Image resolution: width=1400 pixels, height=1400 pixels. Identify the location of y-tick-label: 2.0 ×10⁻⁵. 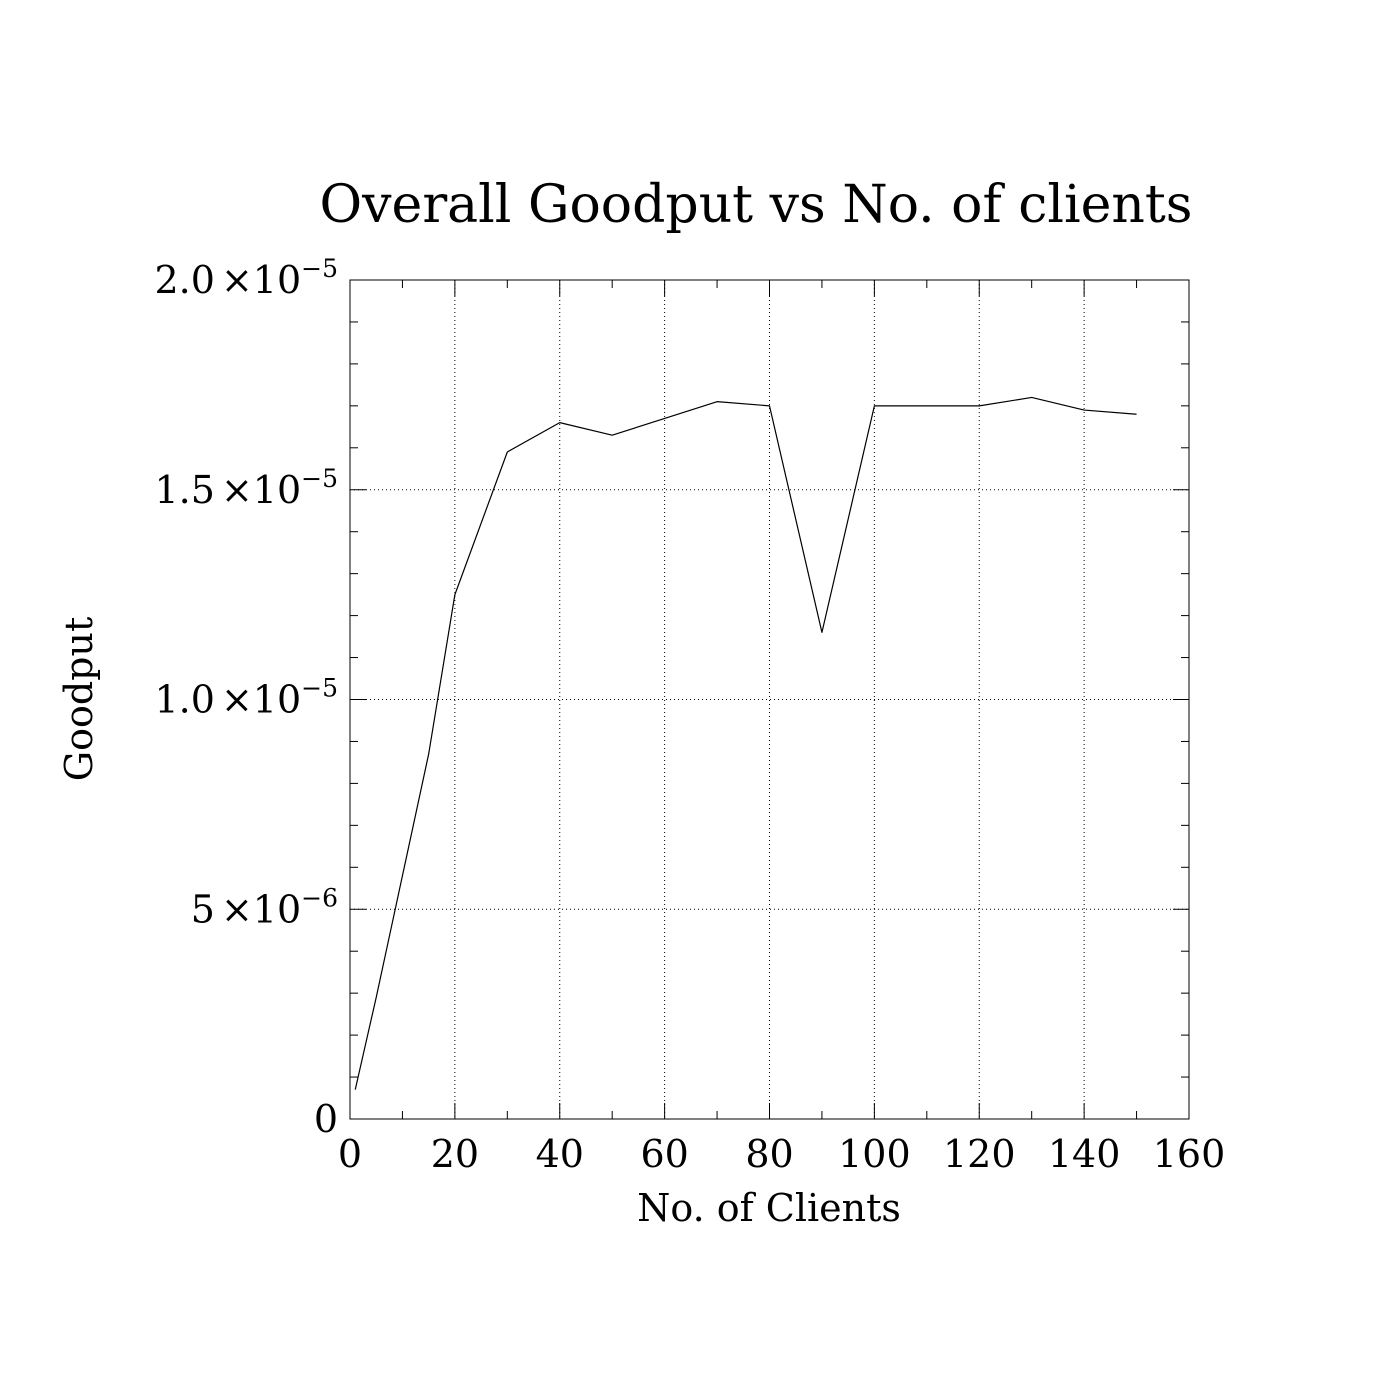
(247, 278).